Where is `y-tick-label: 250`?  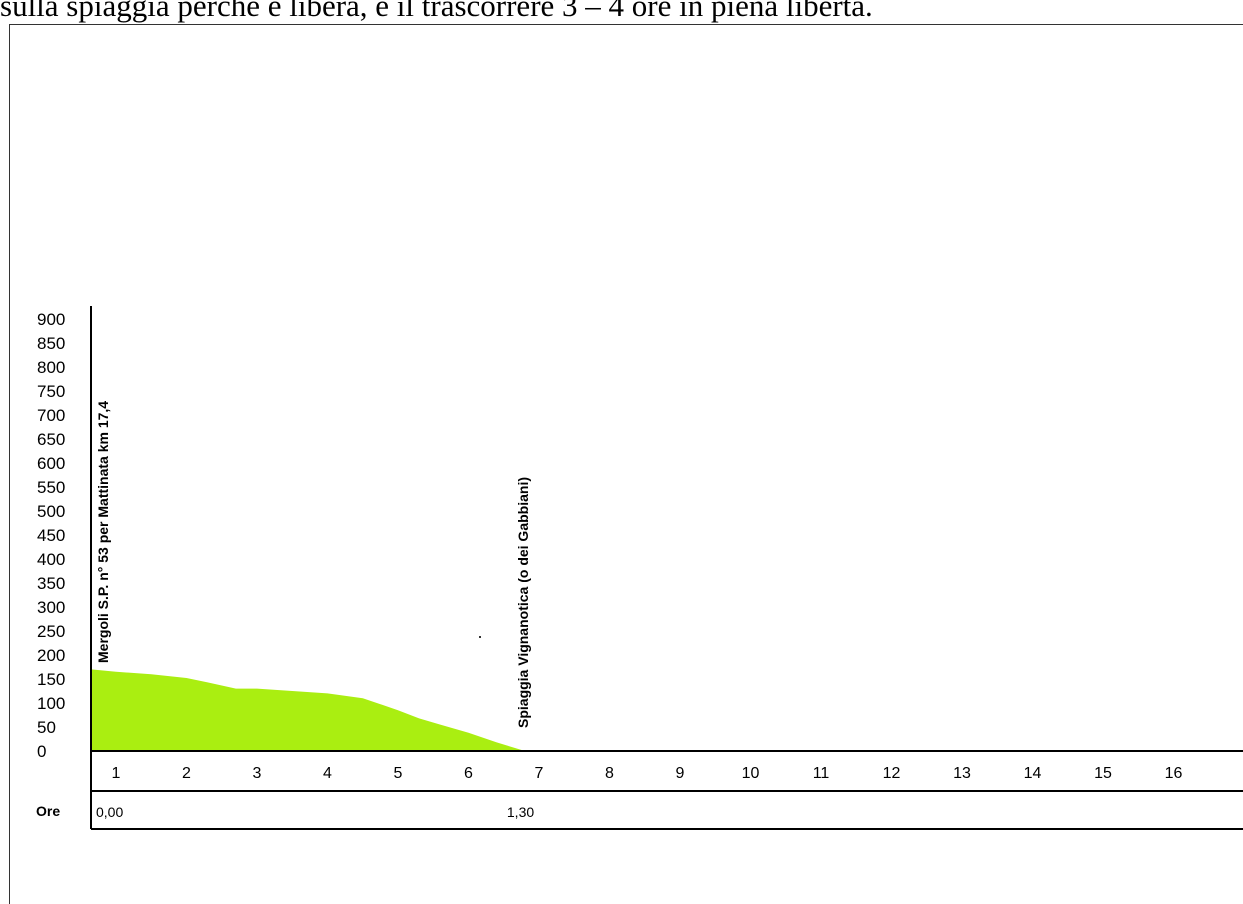 y-tick-label: 250 is located at coordinates (51, 631).